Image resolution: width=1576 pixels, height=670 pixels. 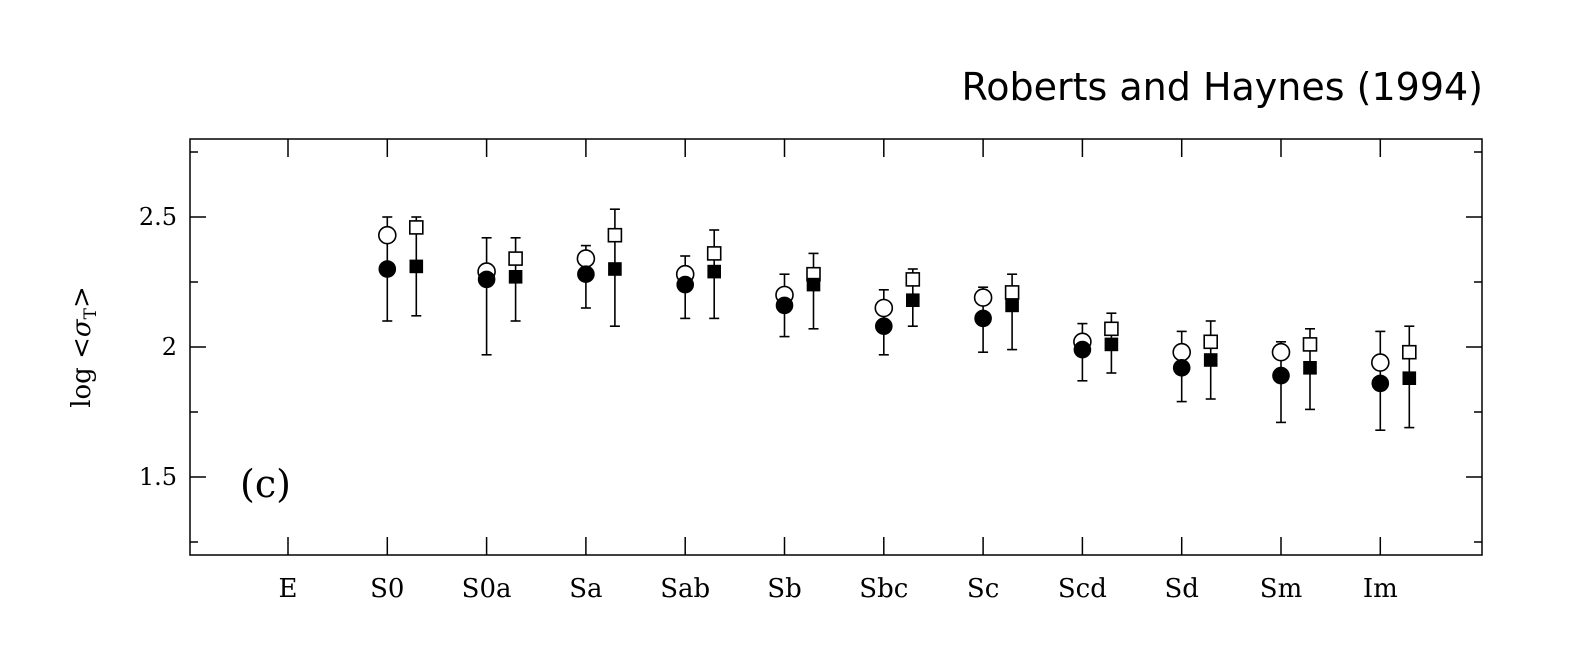 What do you see at coordinates (158, 477) in the screenshot?
I see `y-tick-label: 1.5` at bounding box center [158, 477].